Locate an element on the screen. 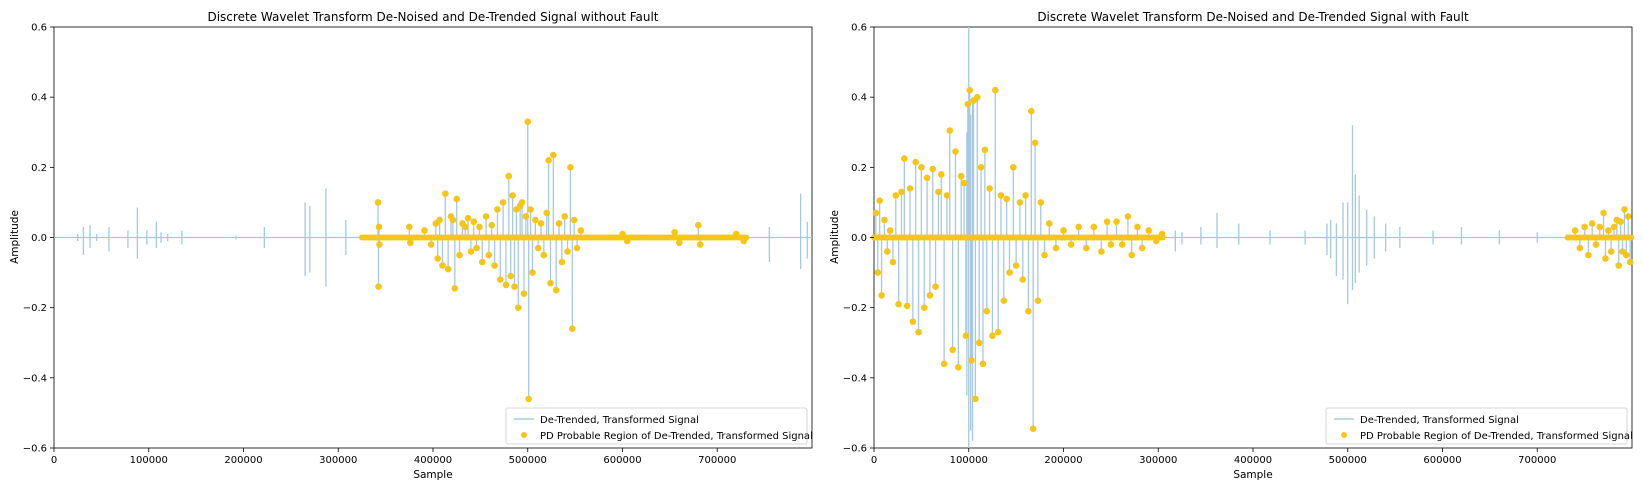  x-tick-label: 400000 is located at coordinates (433, 460).